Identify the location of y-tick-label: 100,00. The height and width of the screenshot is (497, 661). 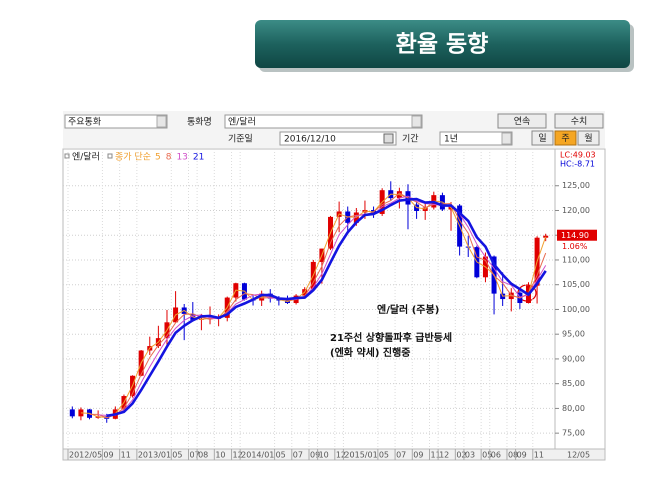
(576, 309).